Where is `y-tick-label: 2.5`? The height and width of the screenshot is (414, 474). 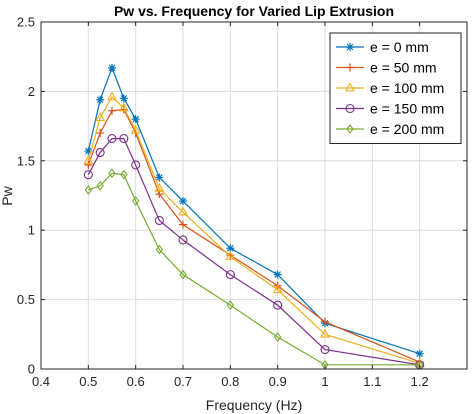
y-tick-label: 2.5 is located at coordinates (26, 22).